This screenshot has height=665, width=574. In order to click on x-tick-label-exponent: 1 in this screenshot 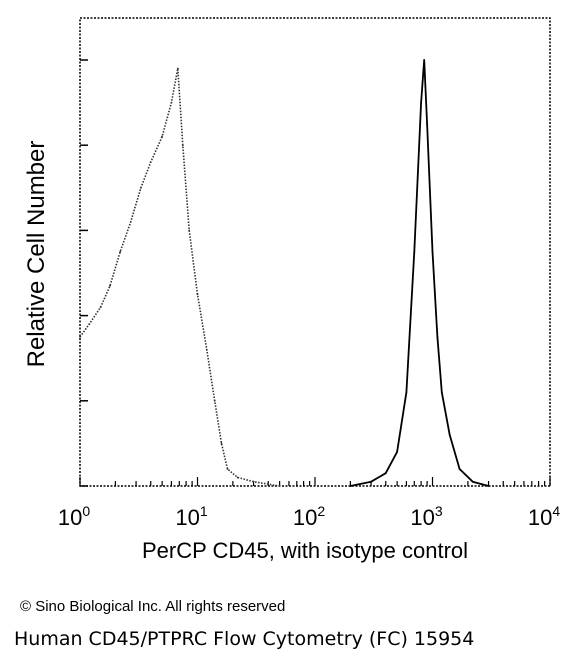, I will do `click(204, 511)`.